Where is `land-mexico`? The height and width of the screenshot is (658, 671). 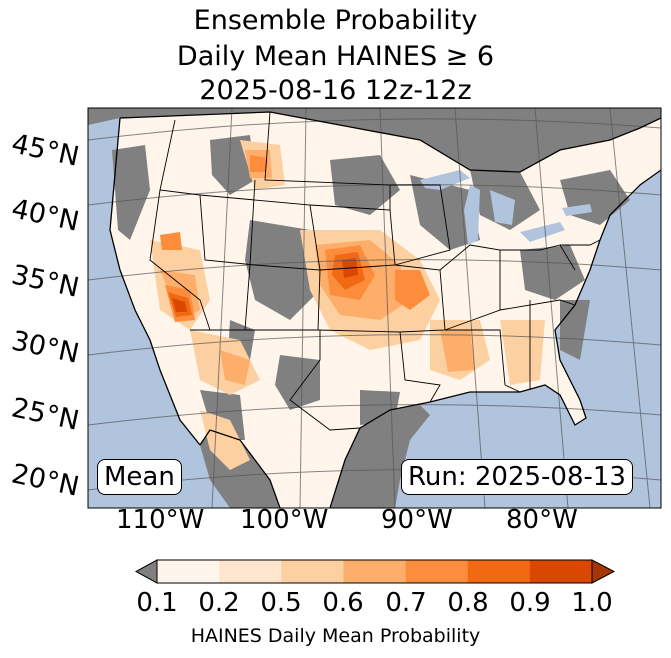
land-mexico is located at coordinates (315, 456).